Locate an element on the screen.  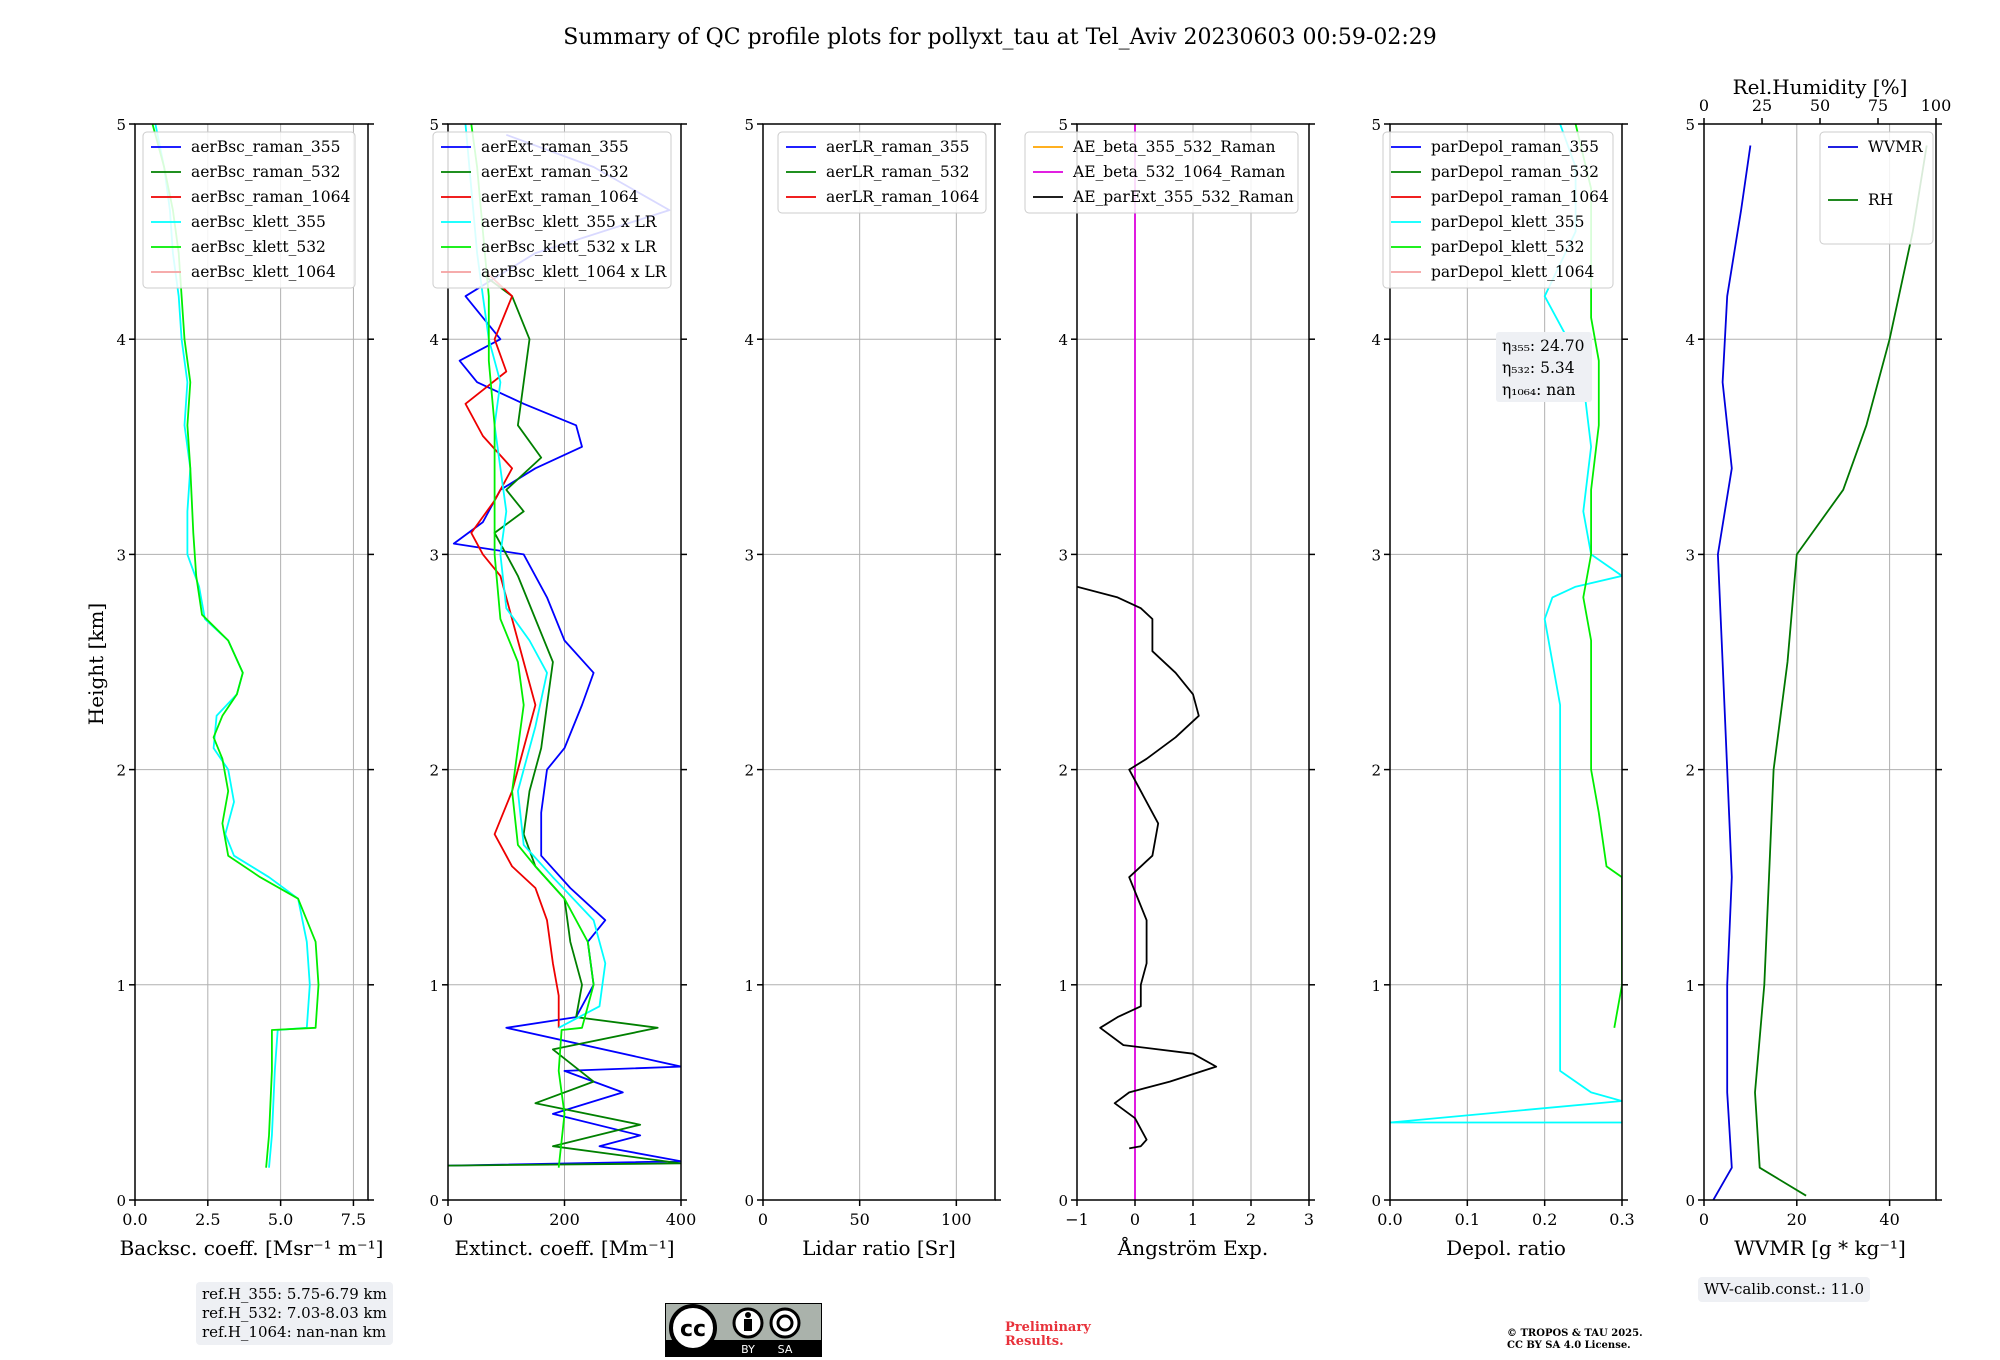
top-x-tick-label: 100 is located at coordinates (1936, 105).